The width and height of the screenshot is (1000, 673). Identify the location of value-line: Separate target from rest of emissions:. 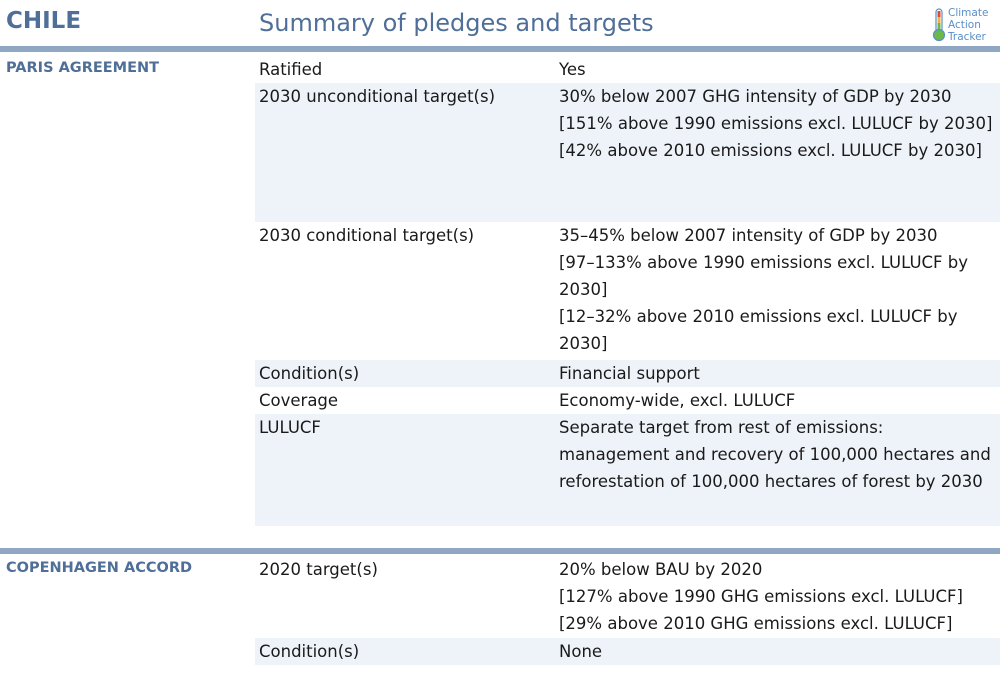
(721, 427).